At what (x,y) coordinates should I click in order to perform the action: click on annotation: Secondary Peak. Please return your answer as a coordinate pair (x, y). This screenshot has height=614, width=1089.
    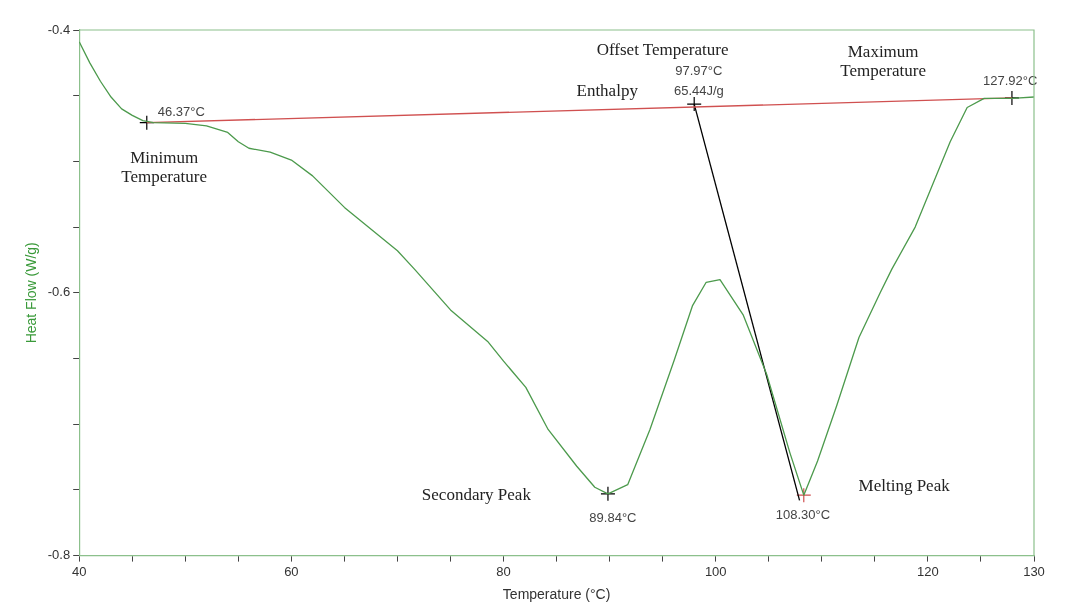
    Looking at the image, I should click on (476, 494).